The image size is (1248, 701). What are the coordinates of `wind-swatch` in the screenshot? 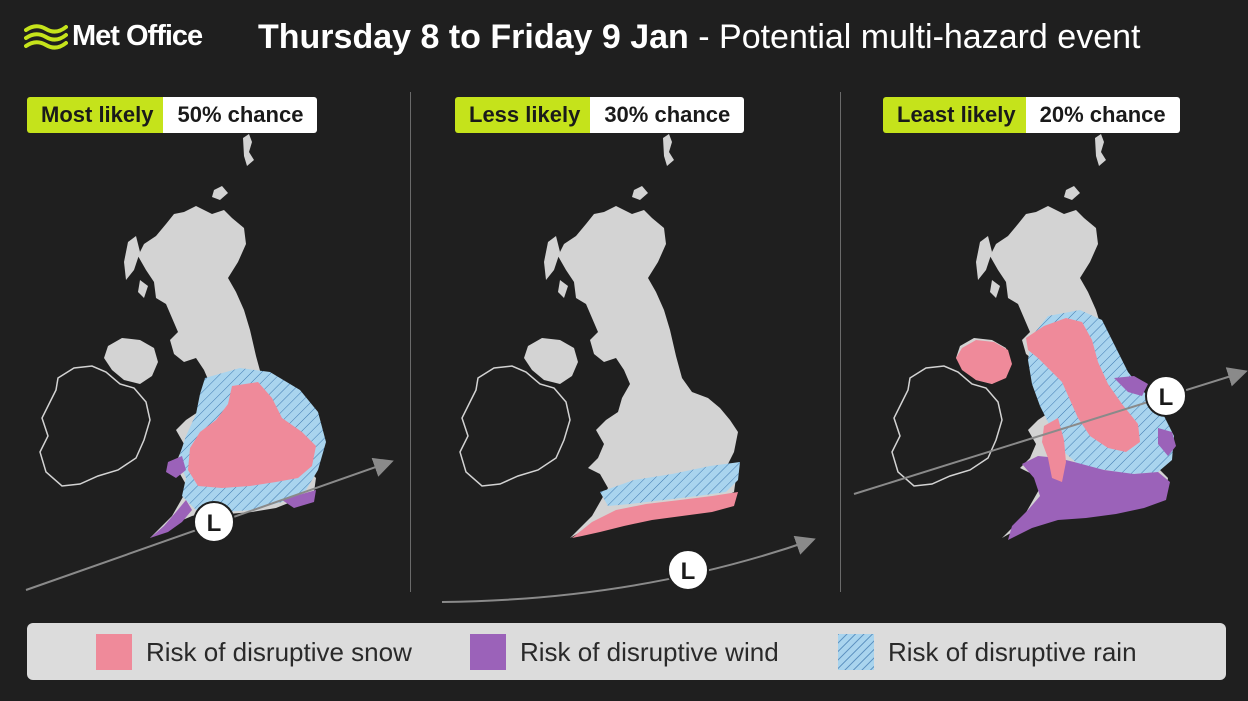 It's located at (488, 652).